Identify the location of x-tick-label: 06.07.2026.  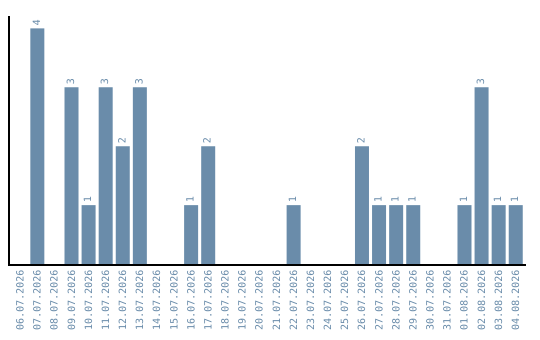
(21, 300).